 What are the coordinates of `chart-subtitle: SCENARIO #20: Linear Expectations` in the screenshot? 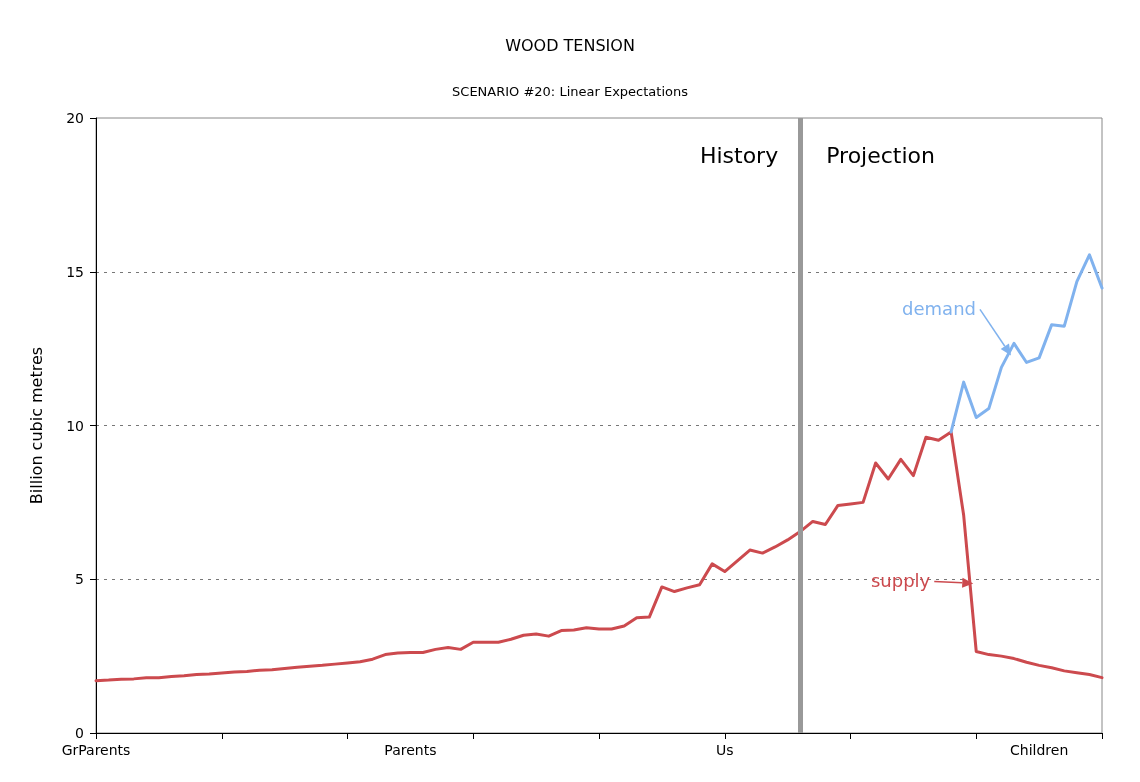 It's located at (570, 91).